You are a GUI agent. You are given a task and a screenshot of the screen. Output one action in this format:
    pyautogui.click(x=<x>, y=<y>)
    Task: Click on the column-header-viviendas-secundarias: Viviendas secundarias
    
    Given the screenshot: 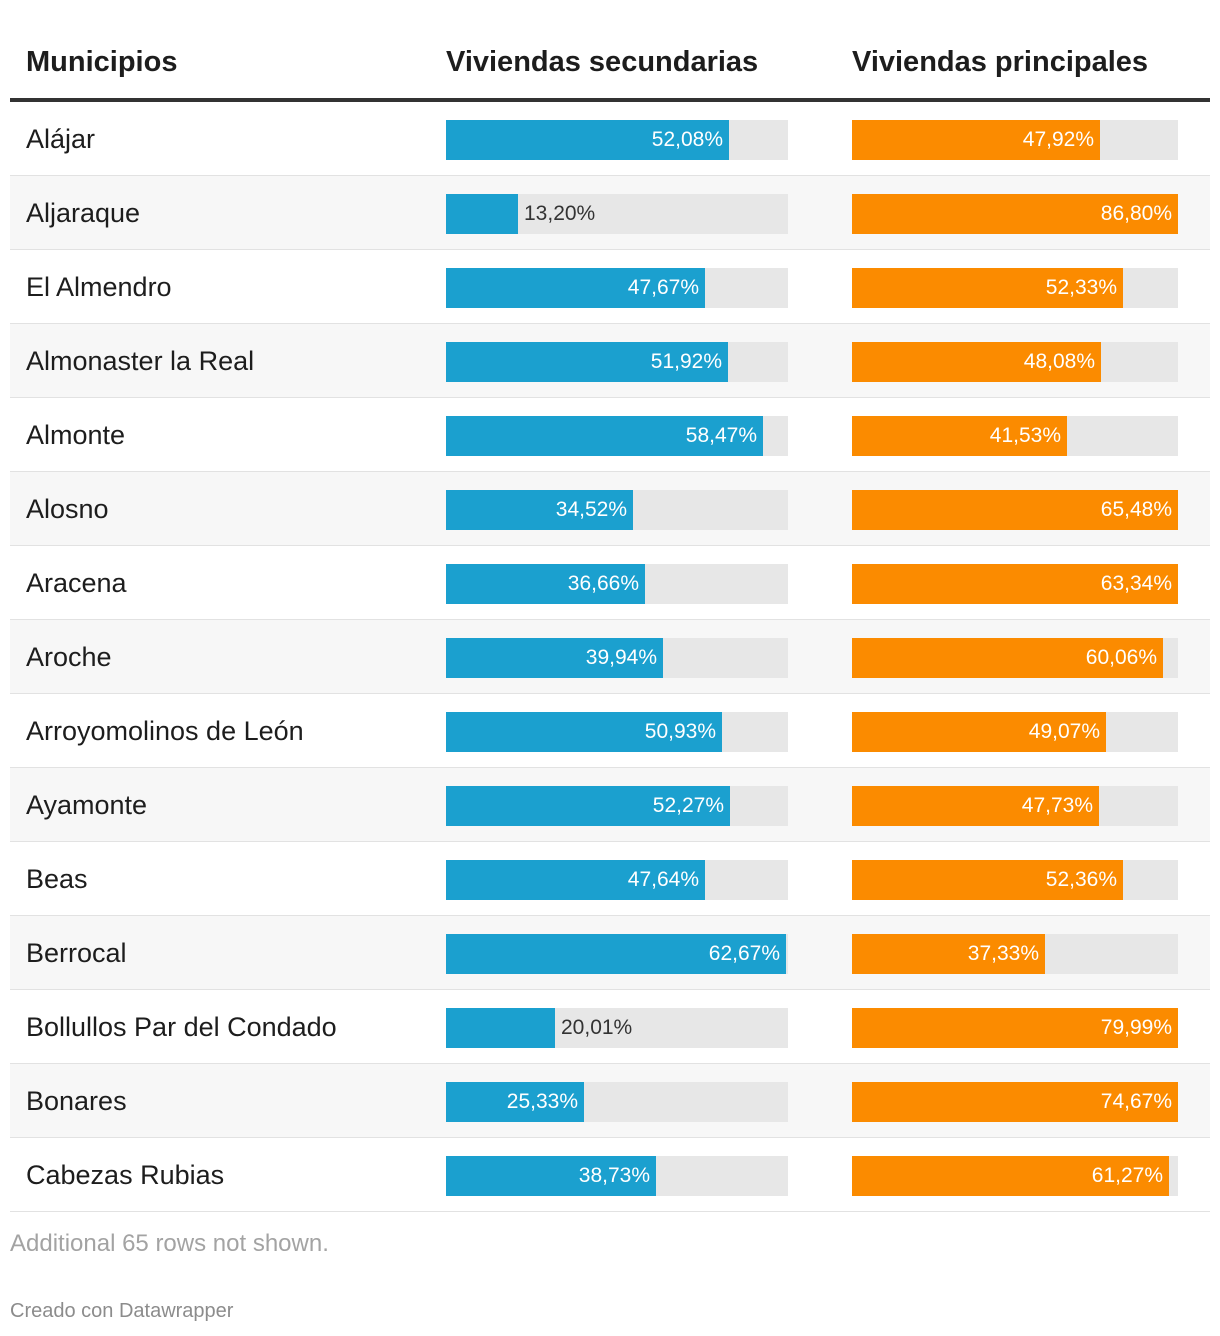 What is the action you would take?
    pyautogui.click(x=602, y=62)
    